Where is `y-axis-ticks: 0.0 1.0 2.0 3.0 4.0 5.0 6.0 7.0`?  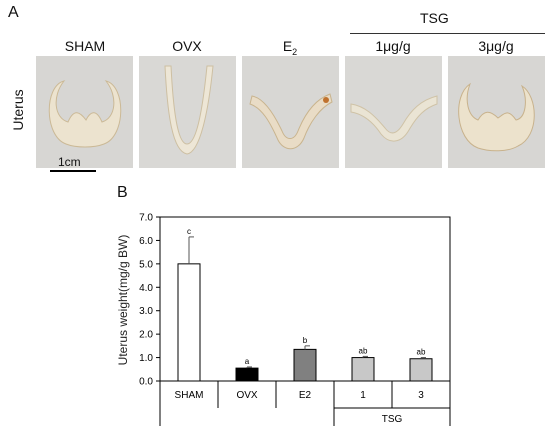 y-axis-ticks: 0.0 1.0 2.0 3.0 4.0 5.0 6.0 7.0 is located at coordinates (149, 300).